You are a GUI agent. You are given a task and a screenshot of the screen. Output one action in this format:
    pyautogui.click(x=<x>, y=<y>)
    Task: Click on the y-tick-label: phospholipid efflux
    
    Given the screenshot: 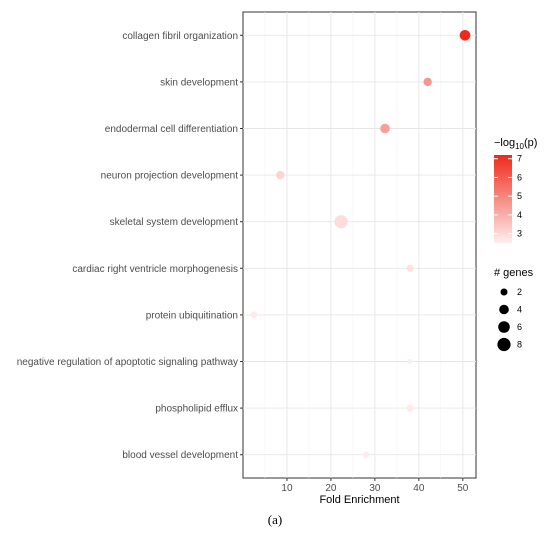 What is the action you would take?
    pyautogui.click(x=196, y=409)
    